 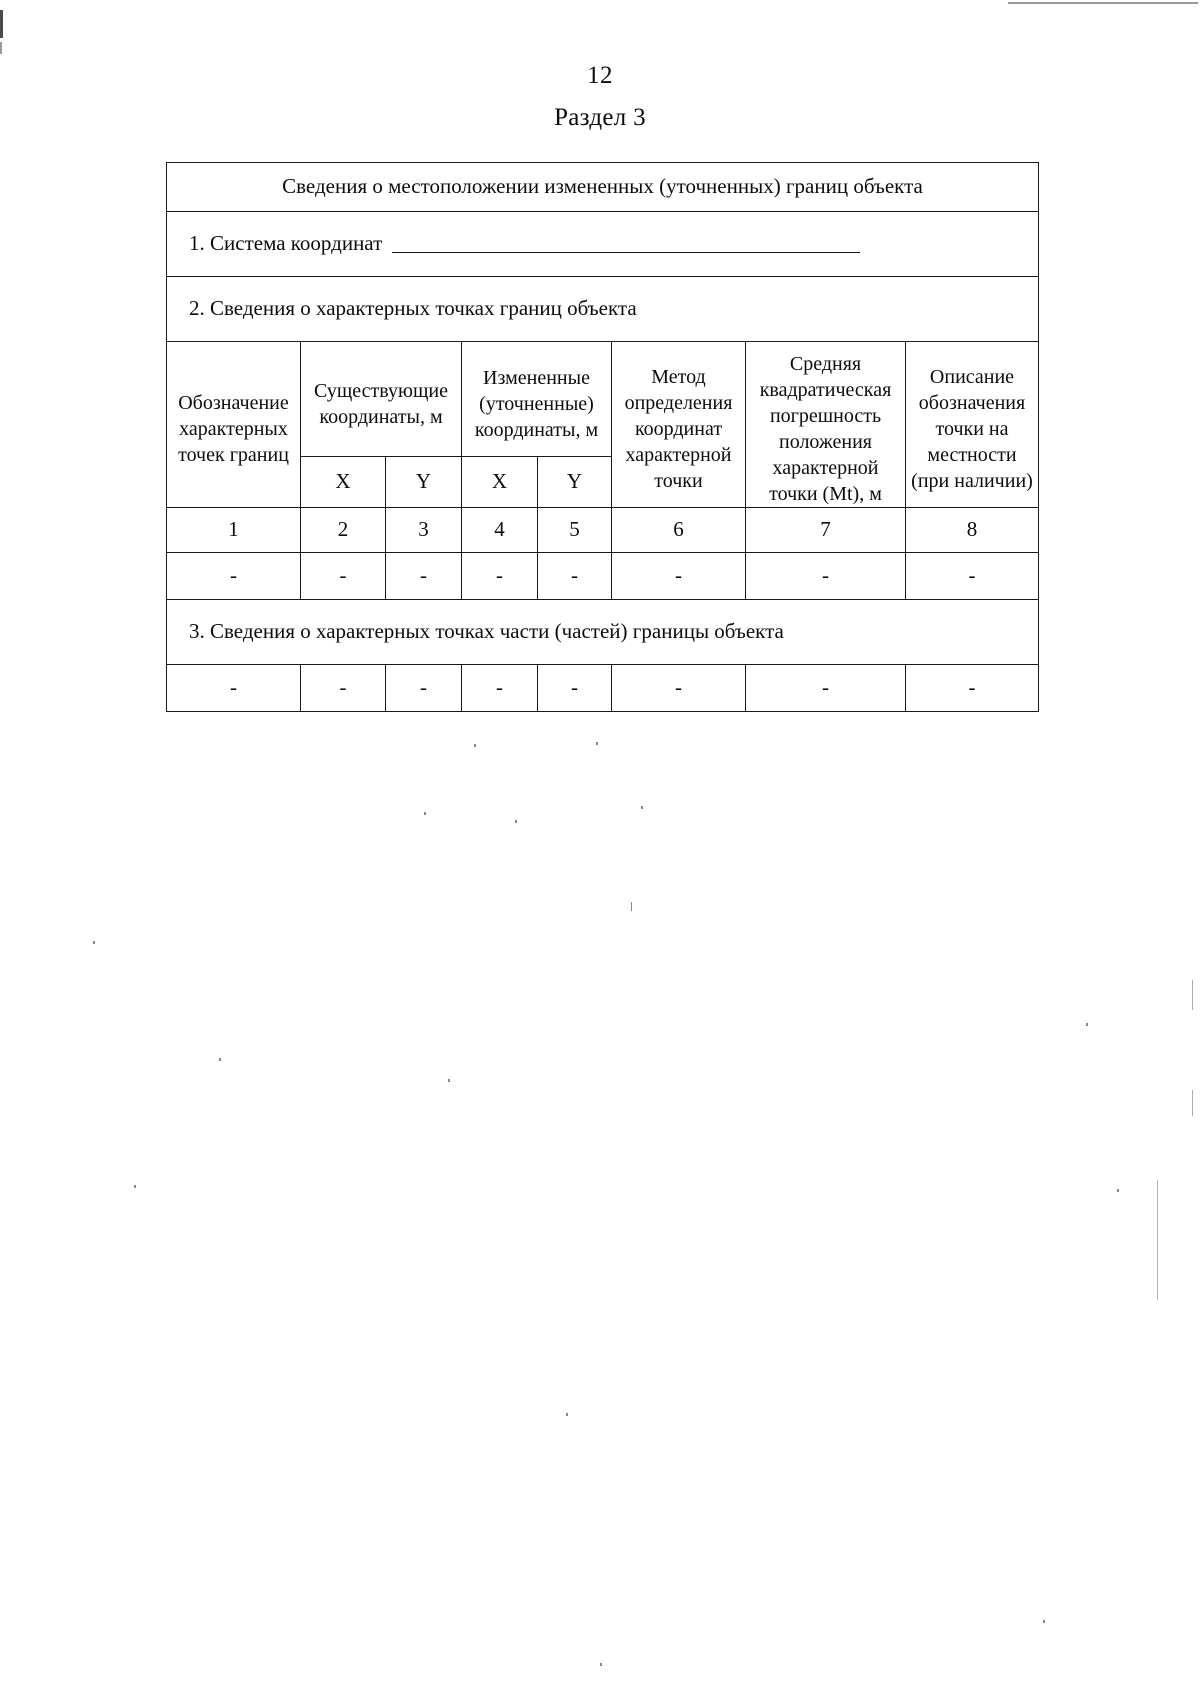 I want to click on section2-cell-8: -, so click(x=972, y=576).